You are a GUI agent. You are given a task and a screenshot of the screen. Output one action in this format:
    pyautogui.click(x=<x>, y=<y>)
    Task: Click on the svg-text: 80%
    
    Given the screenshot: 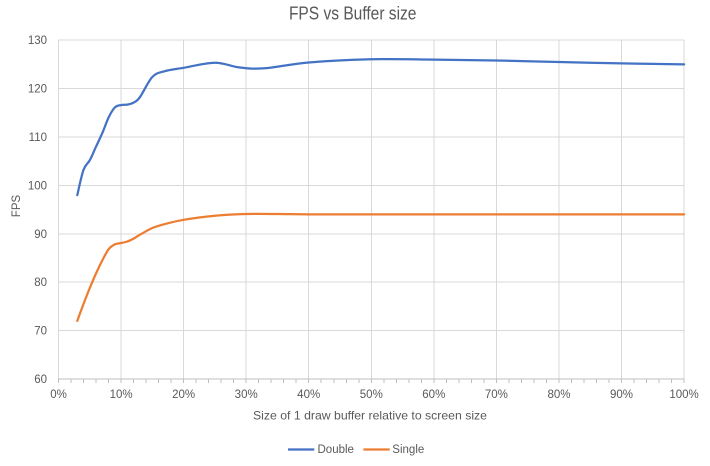 What is the action you would take?
    pyautogui.click(x=558, y=395)
    